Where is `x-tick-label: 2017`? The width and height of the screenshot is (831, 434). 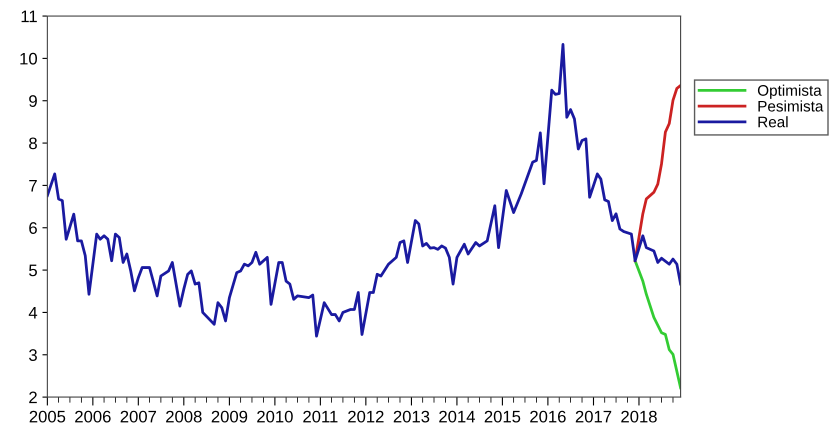
x-tick-label: 2017 is located at coordinates (594, 416).